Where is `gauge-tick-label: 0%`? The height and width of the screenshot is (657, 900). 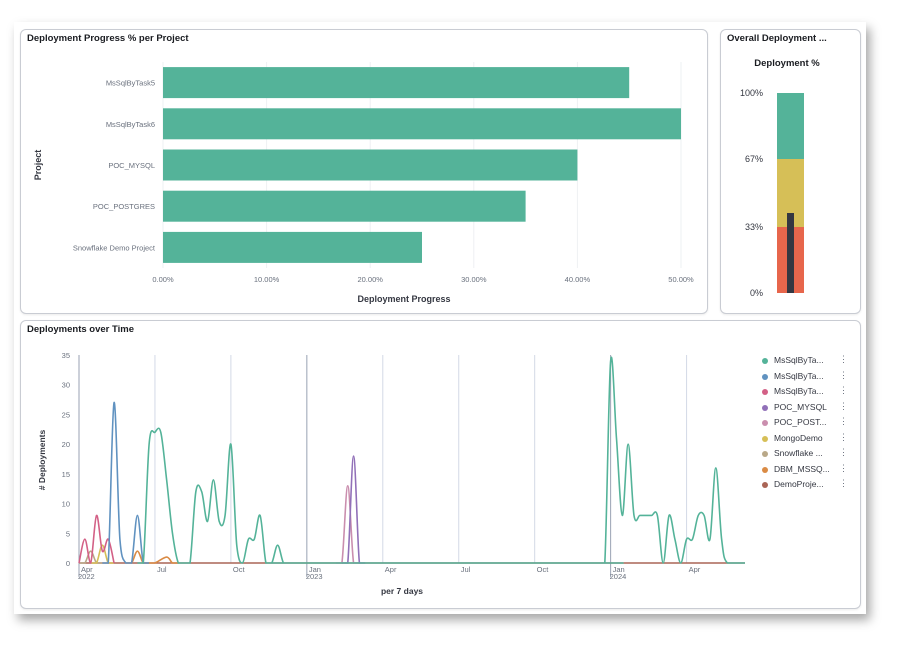 gauge-tick-label: 0% is located at coordinates (756, 293).